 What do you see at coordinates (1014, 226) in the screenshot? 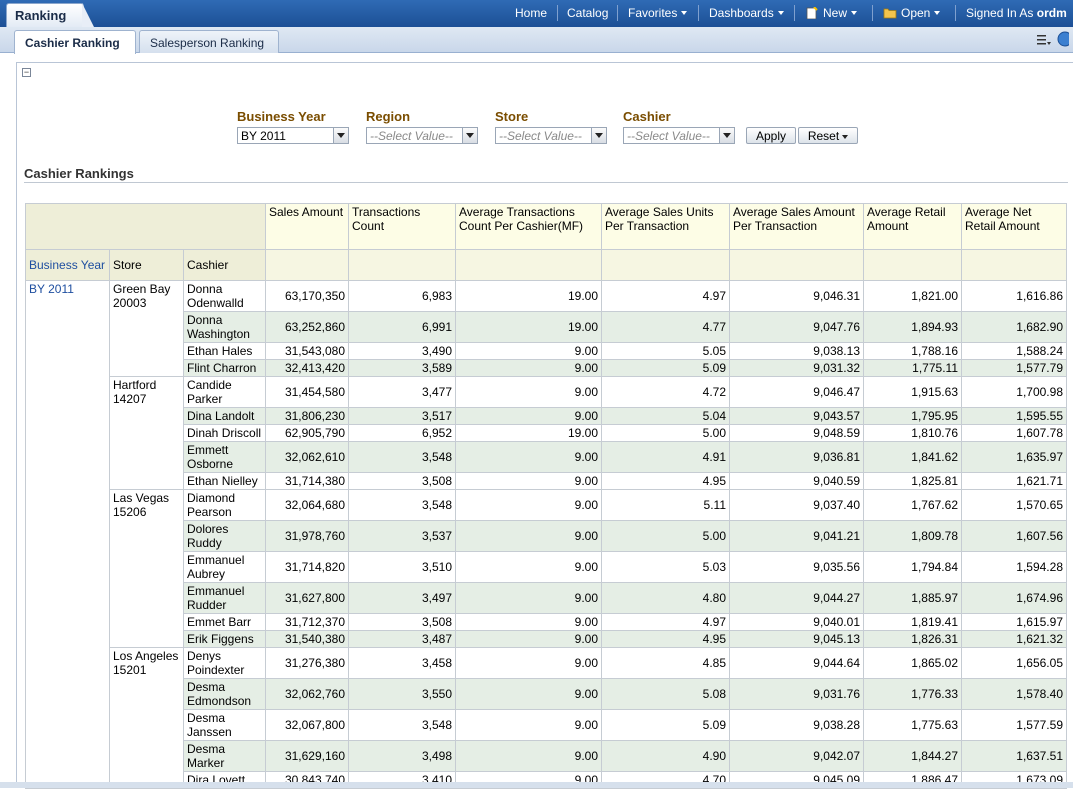
I see `column-header: Average Net Retail Amount` at bounding box center [1014, 226].